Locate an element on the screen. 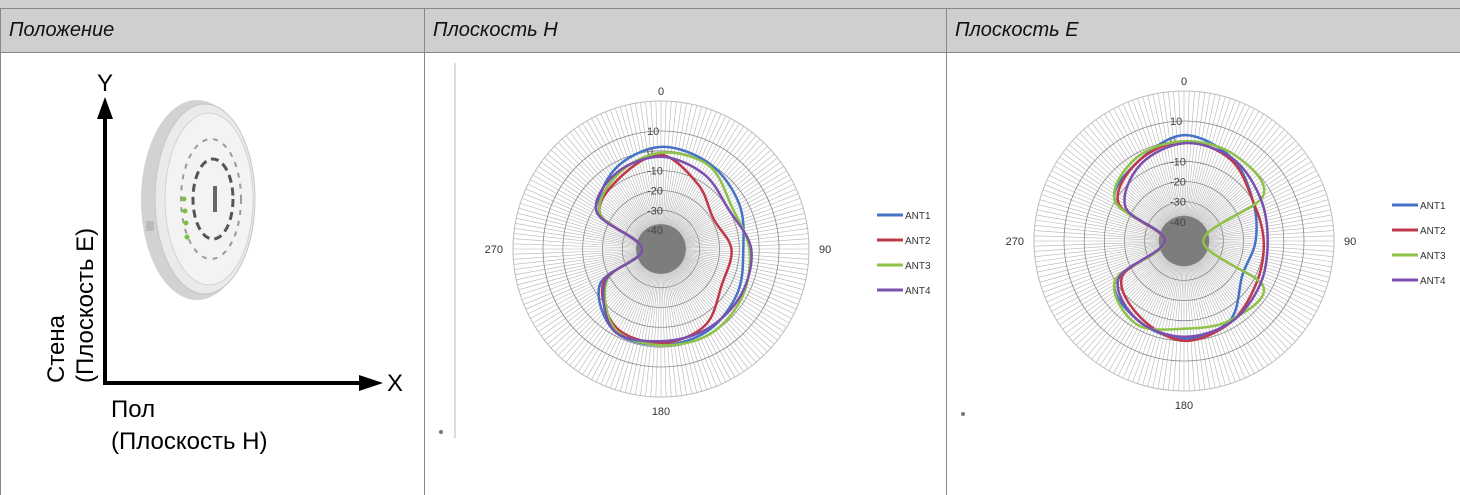  y-axis-arrow-icon is located at coordinates (105, 108).